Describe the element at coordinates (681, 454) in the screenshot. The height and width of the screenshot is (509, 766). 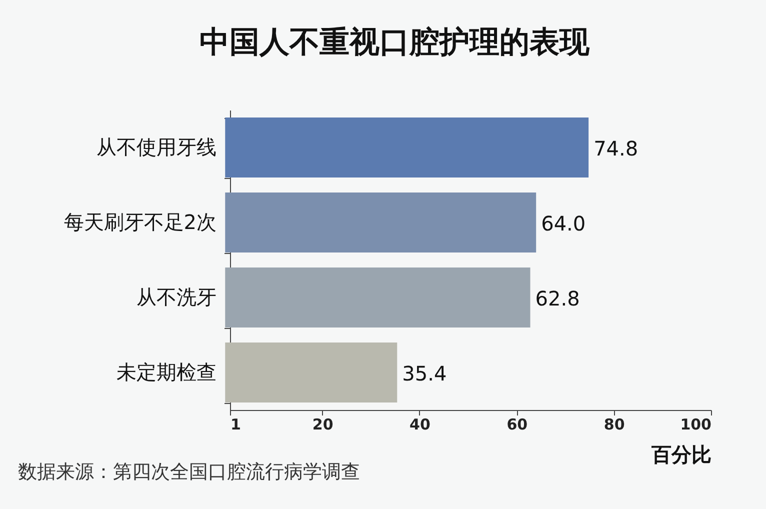
I see `x-axis-title: 百分比` at that location.